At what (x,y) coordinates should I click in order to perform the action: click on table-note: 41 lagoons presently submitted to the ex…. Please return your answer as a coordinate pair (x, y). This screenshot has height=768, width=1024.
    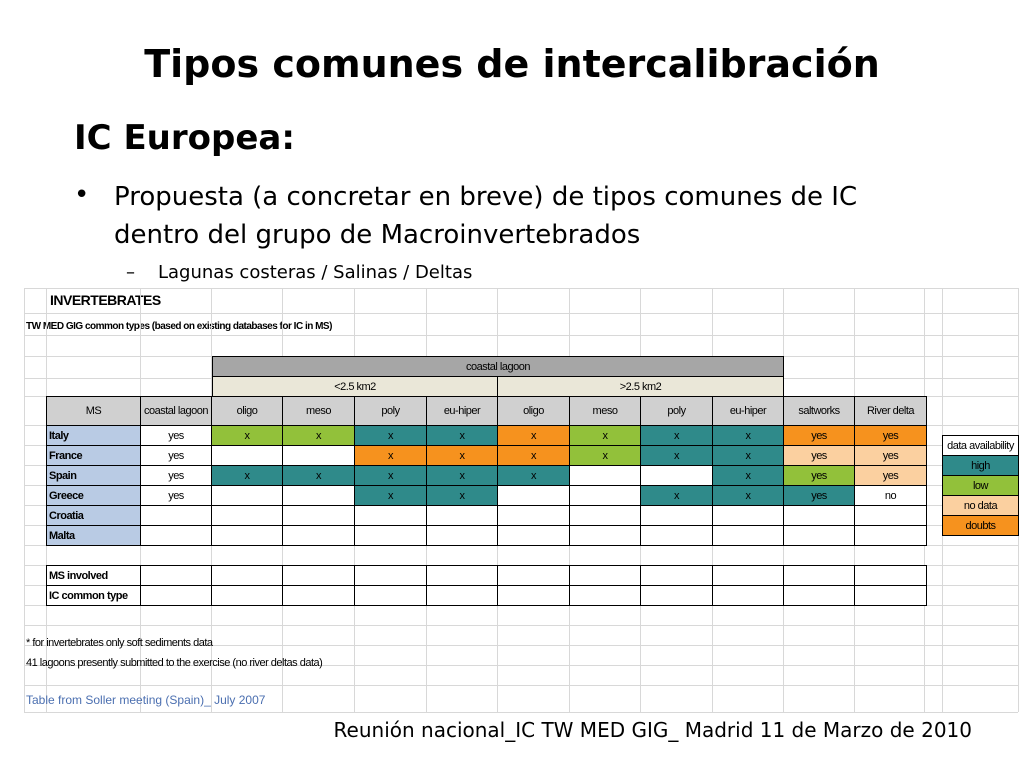
    Looking at the image, I should click on (174, 663).